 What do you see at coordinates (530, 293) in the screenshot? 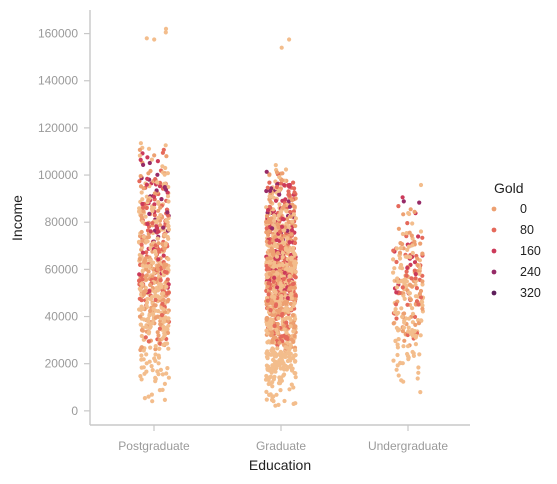
I see `legend-label: 320` at bounding box center [530, 293].